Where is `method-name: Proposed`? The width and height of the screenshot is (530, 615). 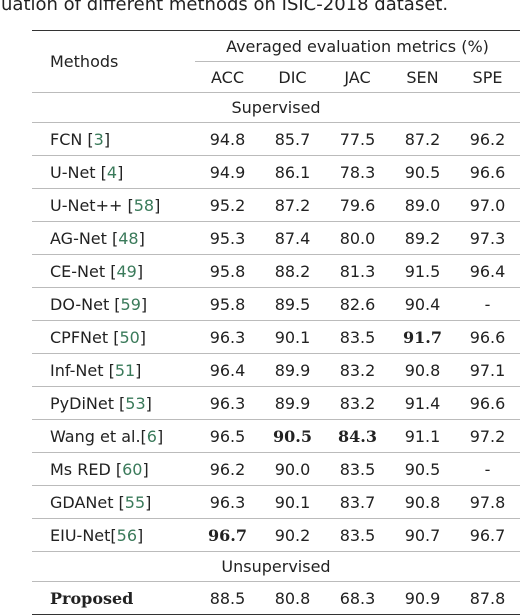
method-name: Proposed is located at coordinates (113, 598).